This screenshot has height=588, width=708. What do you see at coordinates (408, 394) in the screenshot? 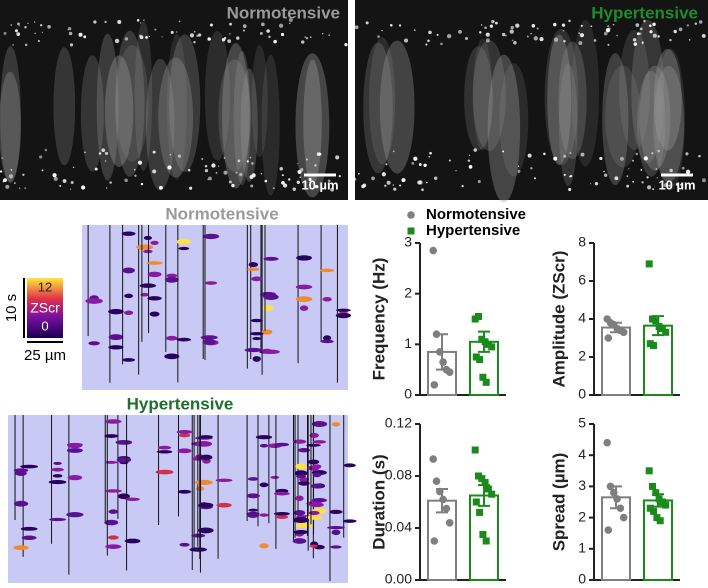
I see `y-tick-label: 0` at bounding box center [408, 394].